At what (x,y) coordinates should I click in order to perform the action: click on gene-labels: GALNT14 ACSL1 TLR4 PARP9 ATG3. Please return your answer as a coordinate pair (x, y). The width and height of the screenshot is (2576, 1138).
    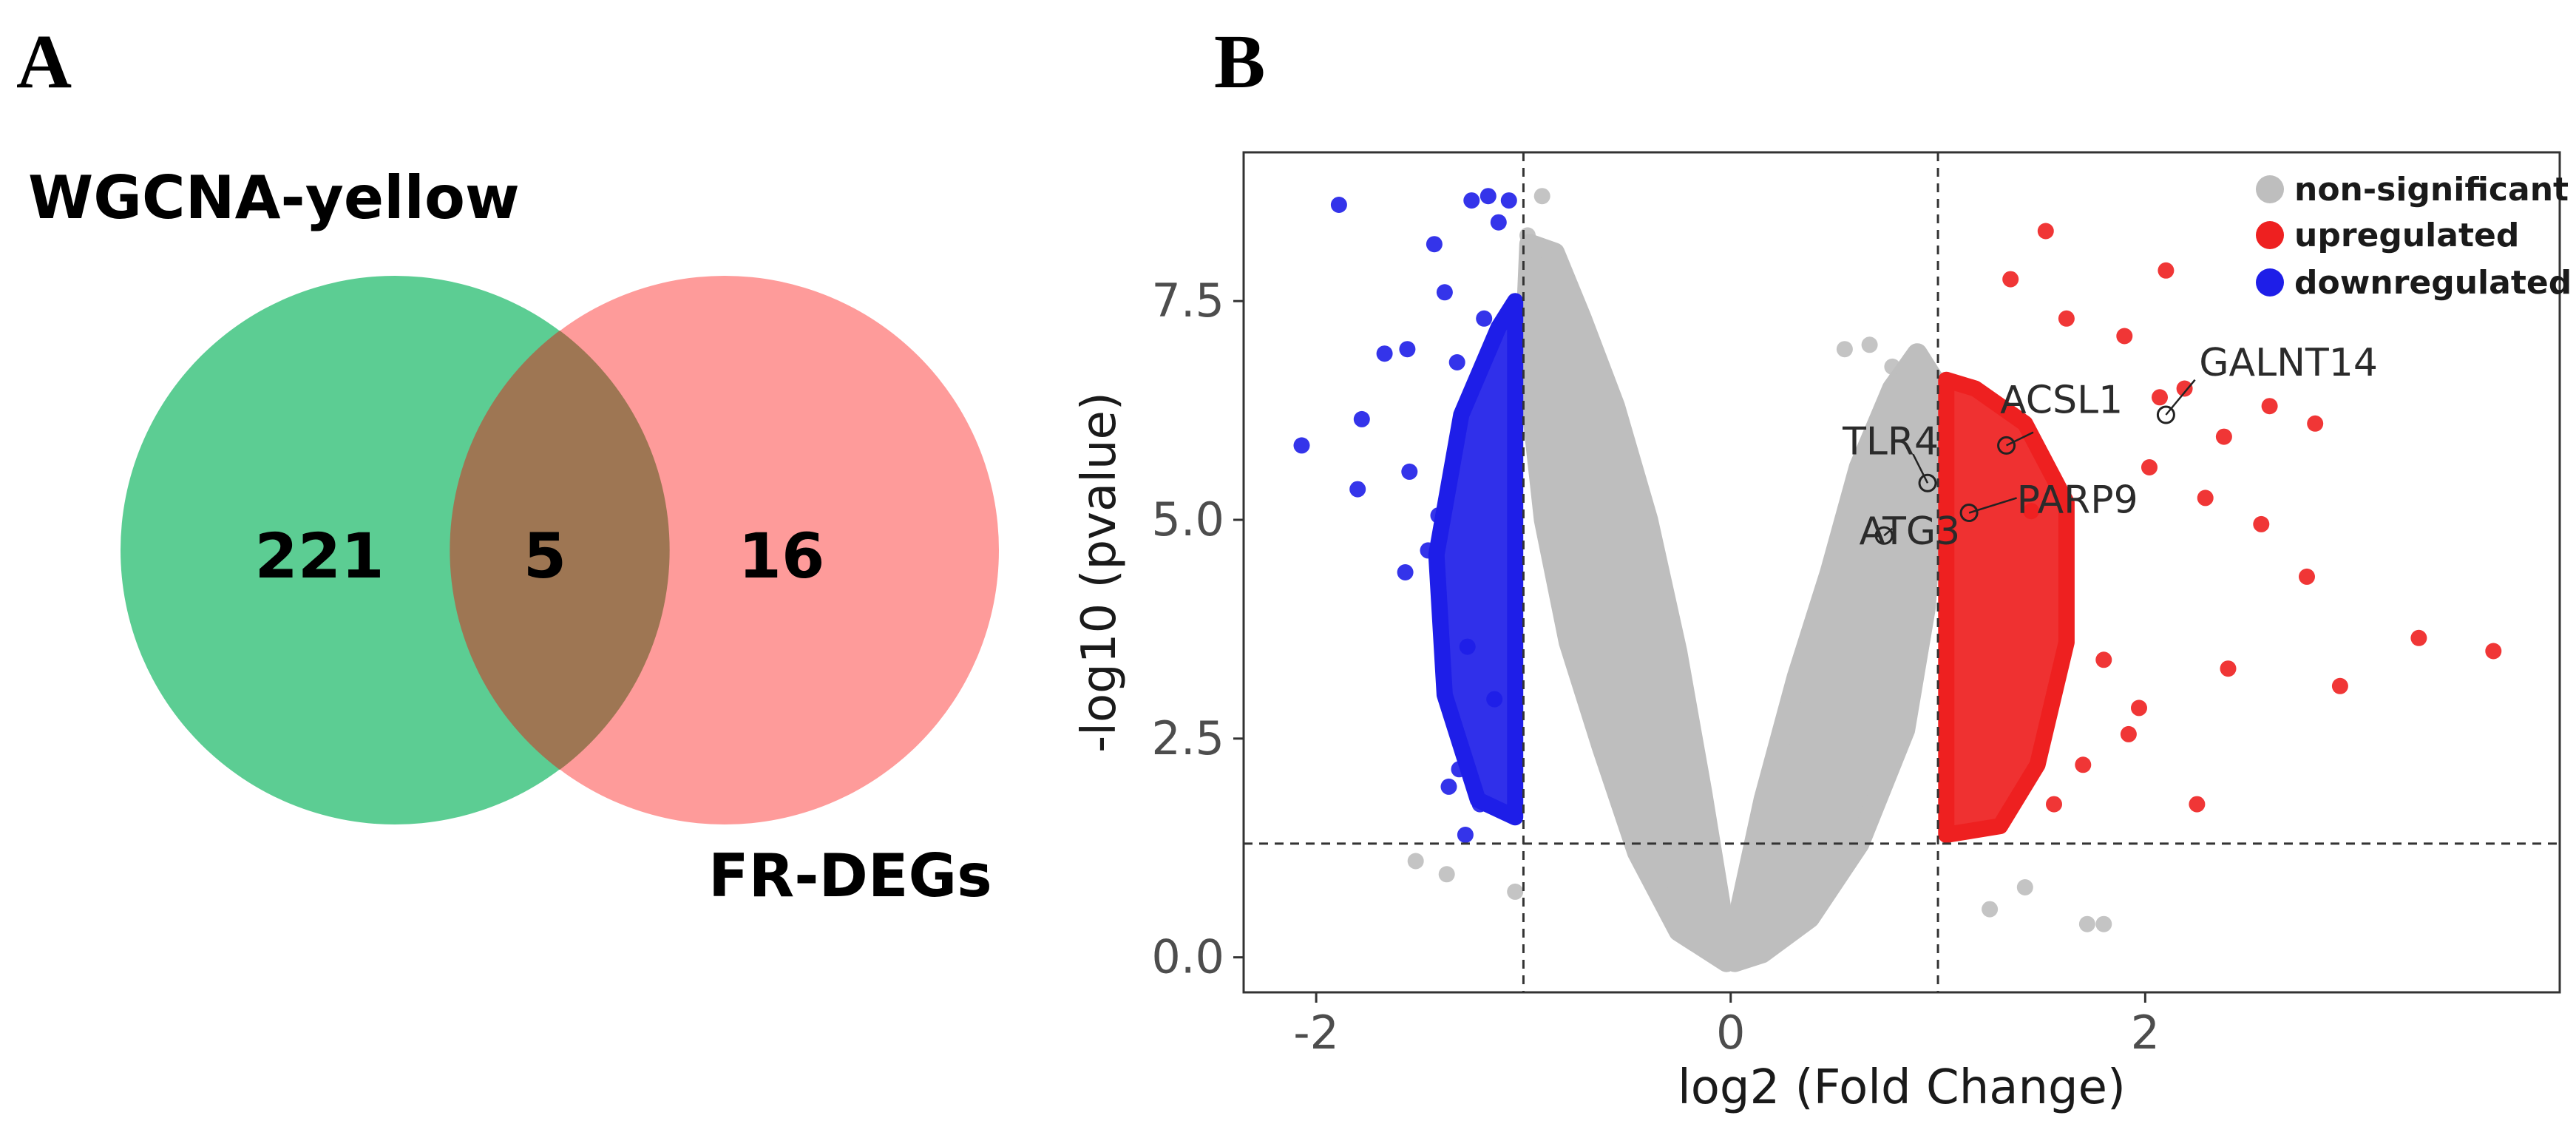
    Looking at the image, I should click on (2110, 447).